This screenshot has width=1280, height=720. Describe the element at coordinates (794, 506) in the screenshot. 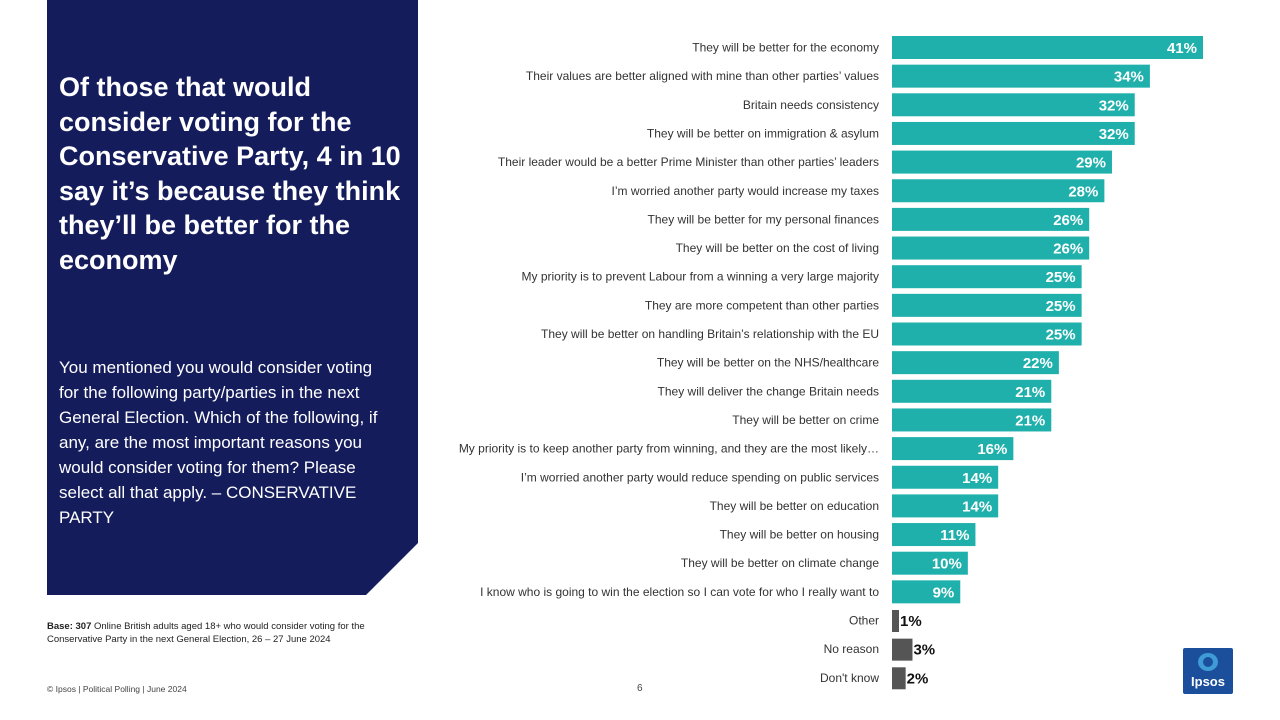

I see `category-label: They will be better on education` at that location.